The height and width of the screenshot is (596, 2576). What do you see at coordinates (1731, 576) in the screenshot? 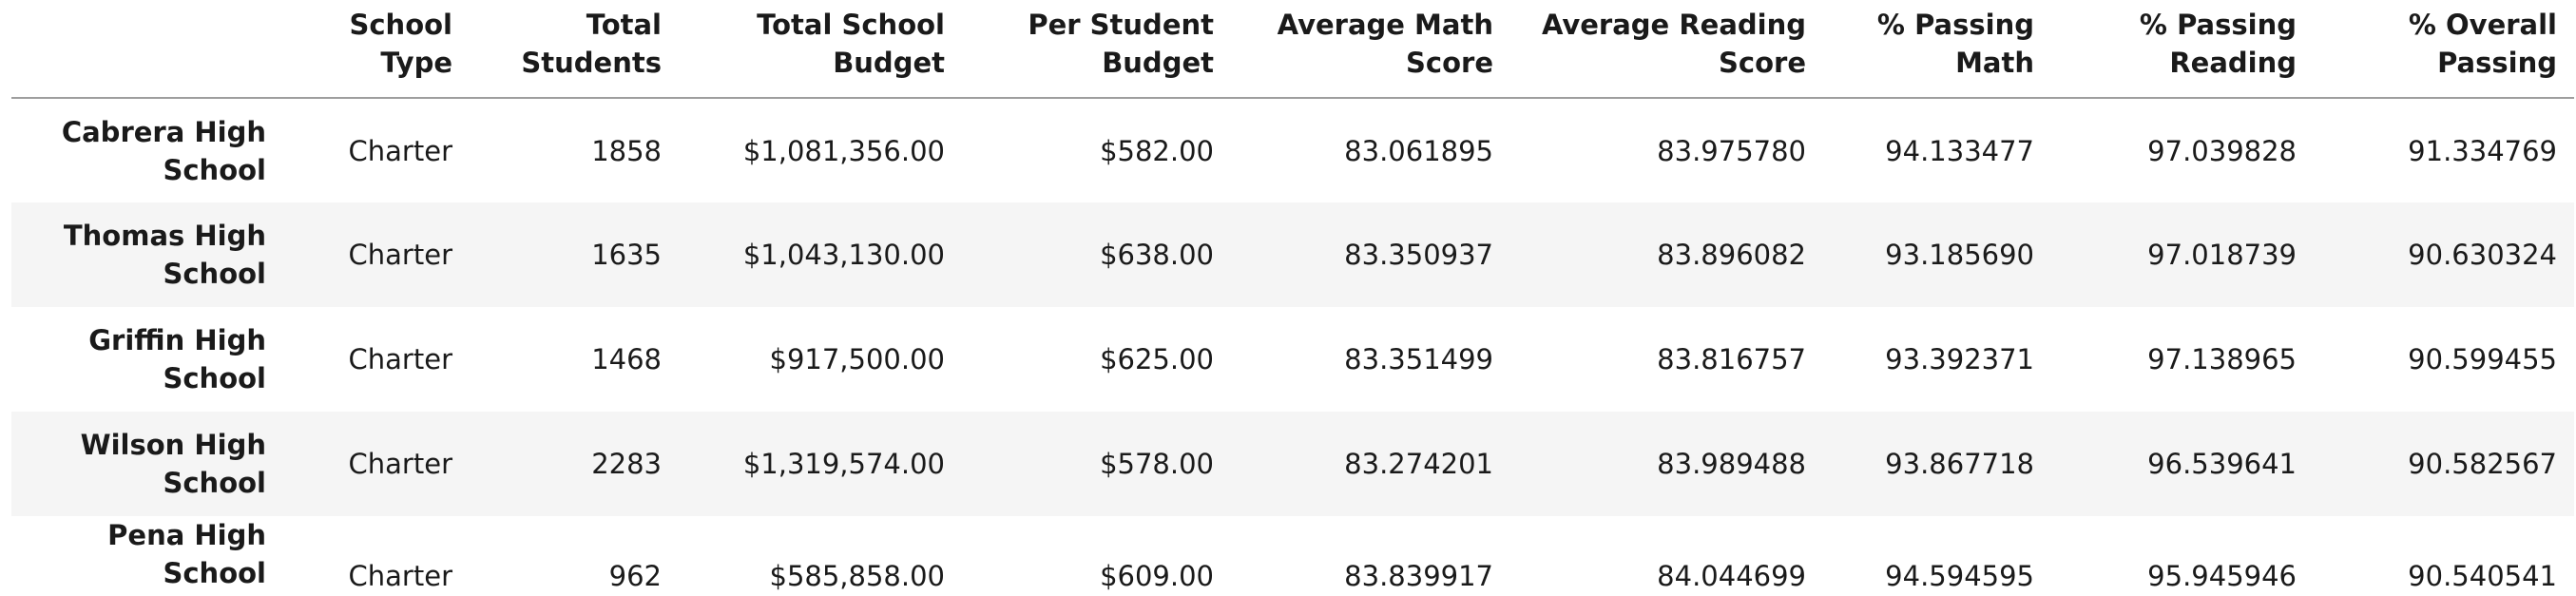
I see `cell-average-reading-score: 84.044699` at bounding box center [1731, 576].